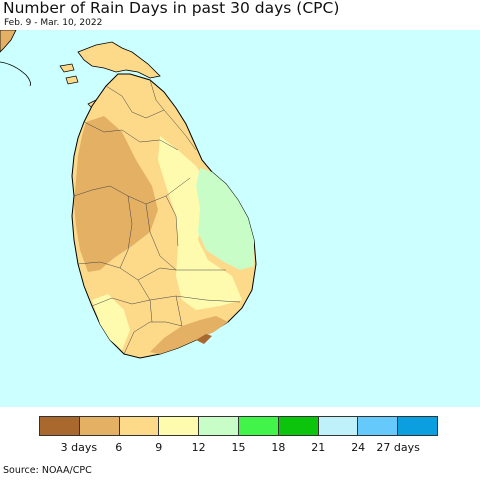  What do you see at coordinates (8, 41) in the screenshot?
I see `india-landmass` at bounding box center [8, 41].